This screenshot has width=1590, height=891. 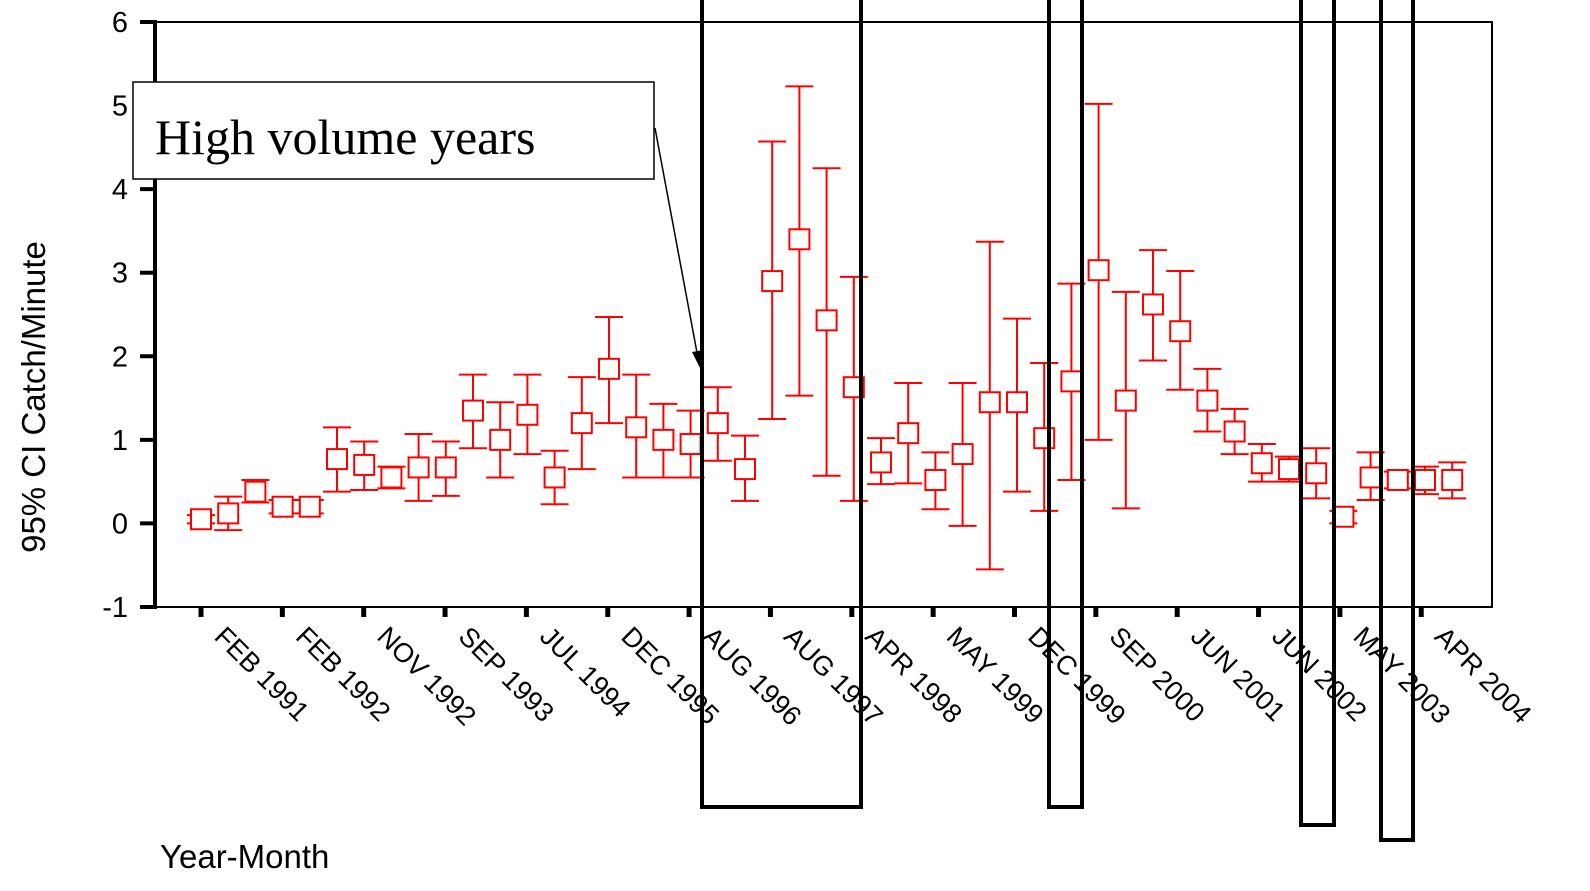 What do you see at coordinates (418, 225) in the screenshot?
I see `annotation-callout: High volume years` at bounding box center [418, 225].